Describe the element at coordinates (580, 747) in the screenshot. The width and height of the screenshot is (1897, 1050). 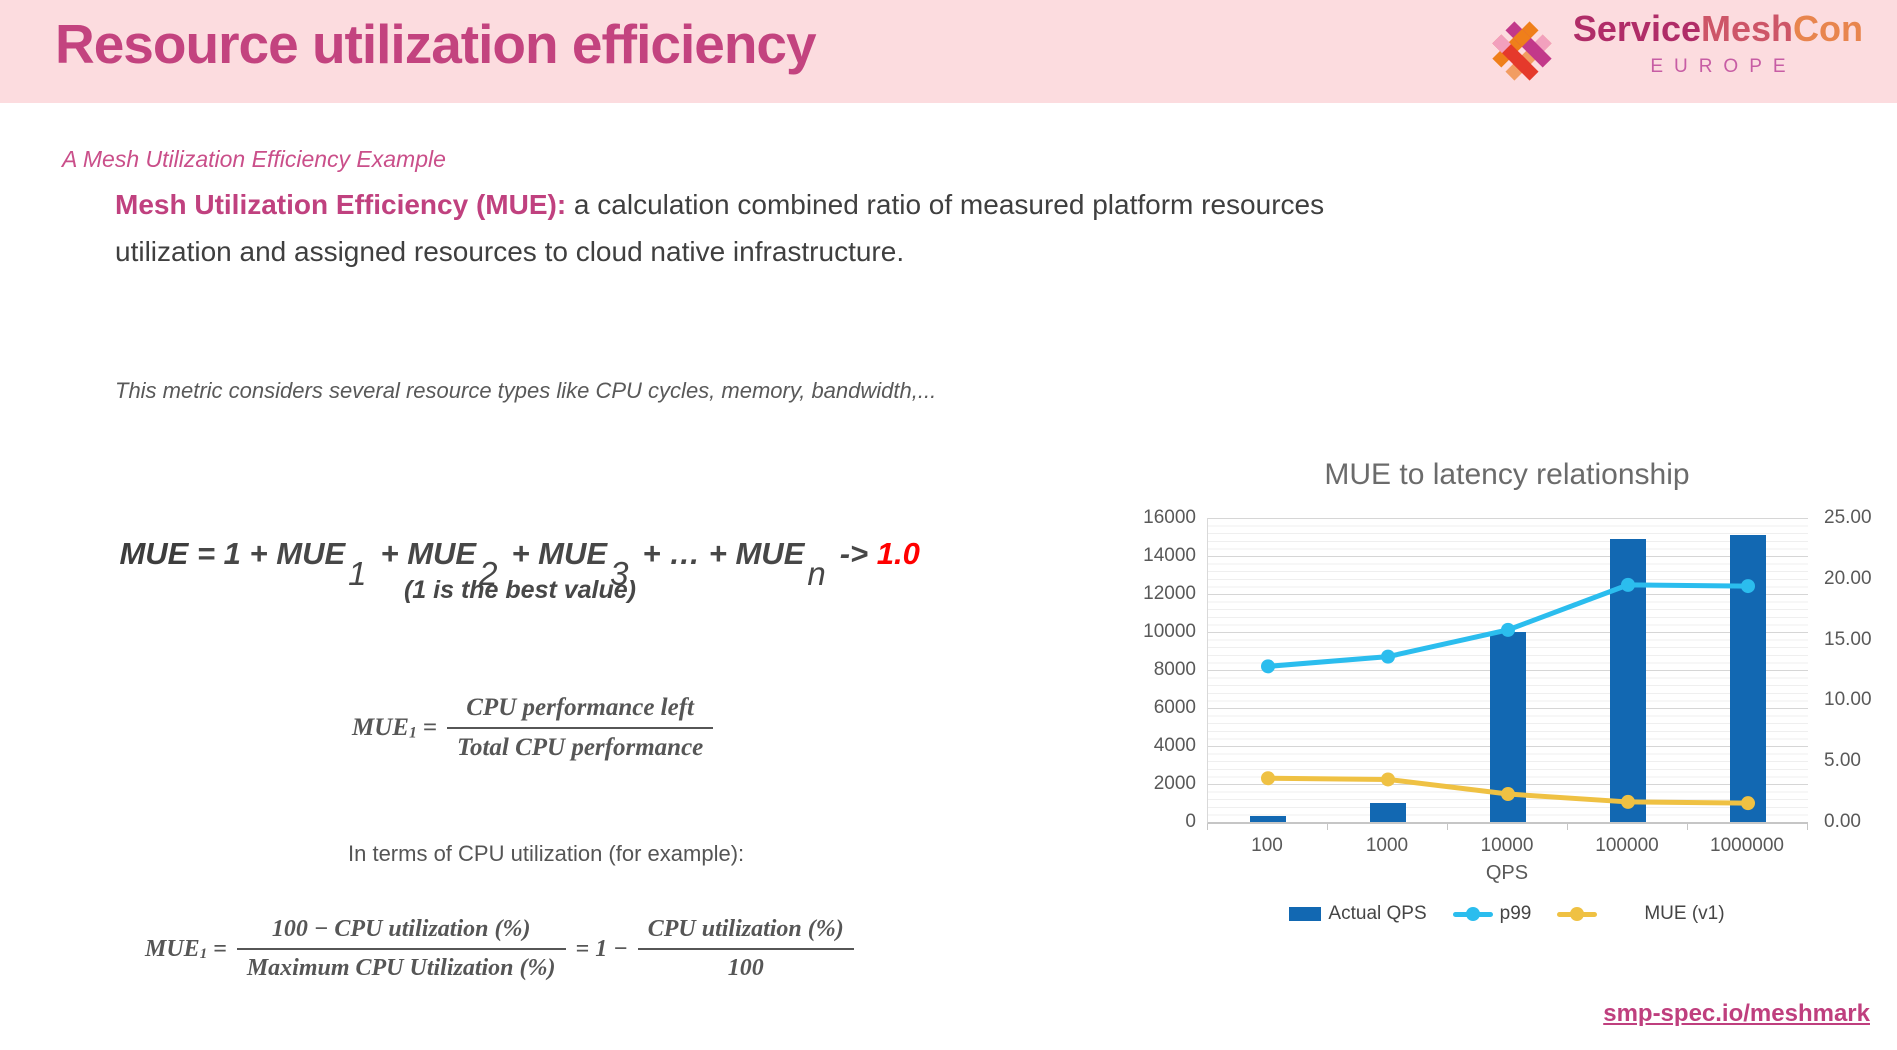
I see `frac1-denominator: Total CPU performance` at that location.